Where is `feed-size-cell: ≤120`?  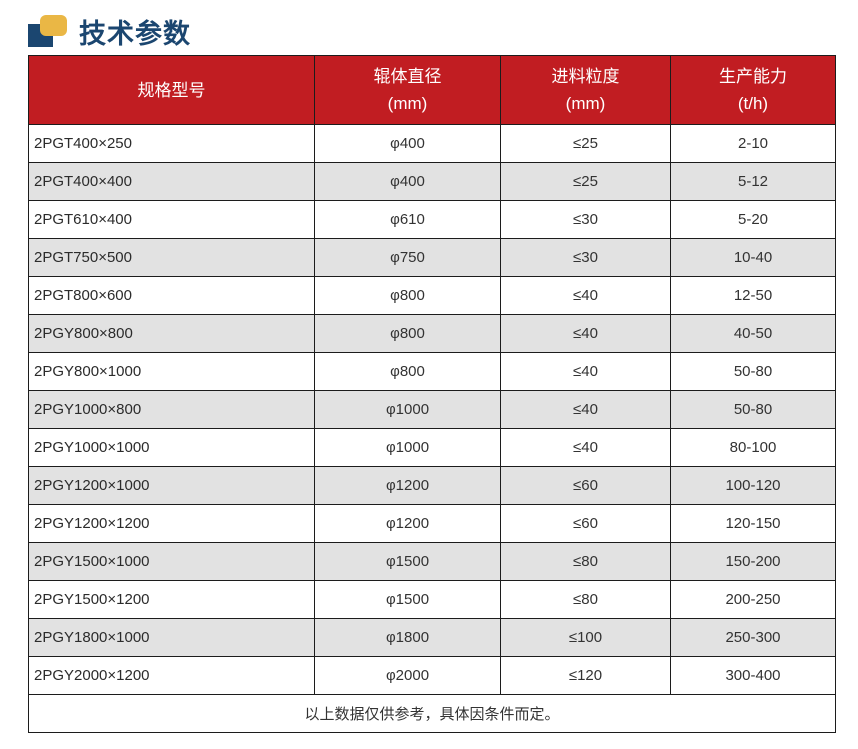
feed-size-cell: ≤120 is located at coordinates (585, 675).